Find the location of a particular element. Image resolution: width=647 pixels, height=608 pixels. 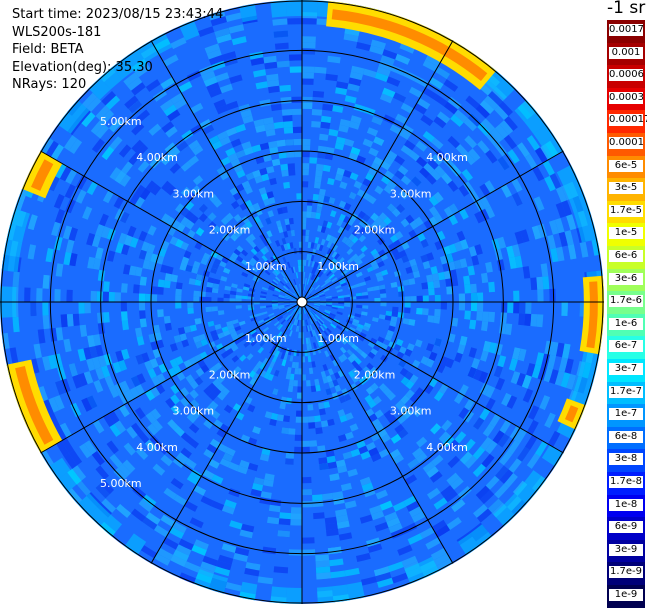

range-ring-label: 4.00km is located at coordinates (447, 157).